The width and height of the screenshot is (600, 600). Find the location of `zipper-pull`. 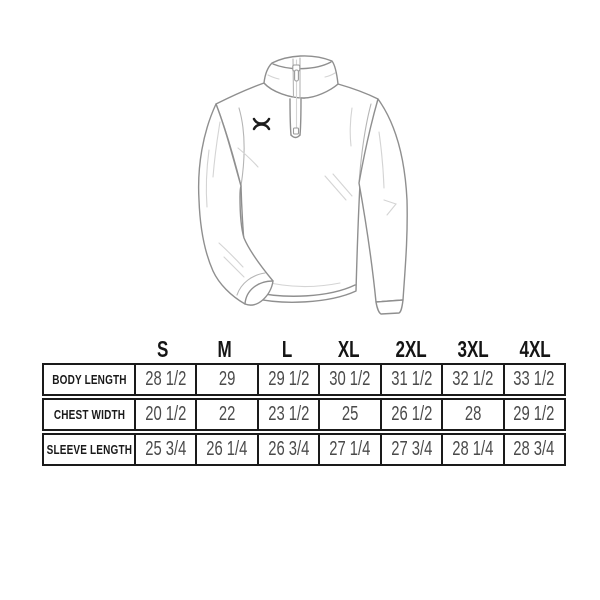

zipper-pull is located at coordinates (296, 75).